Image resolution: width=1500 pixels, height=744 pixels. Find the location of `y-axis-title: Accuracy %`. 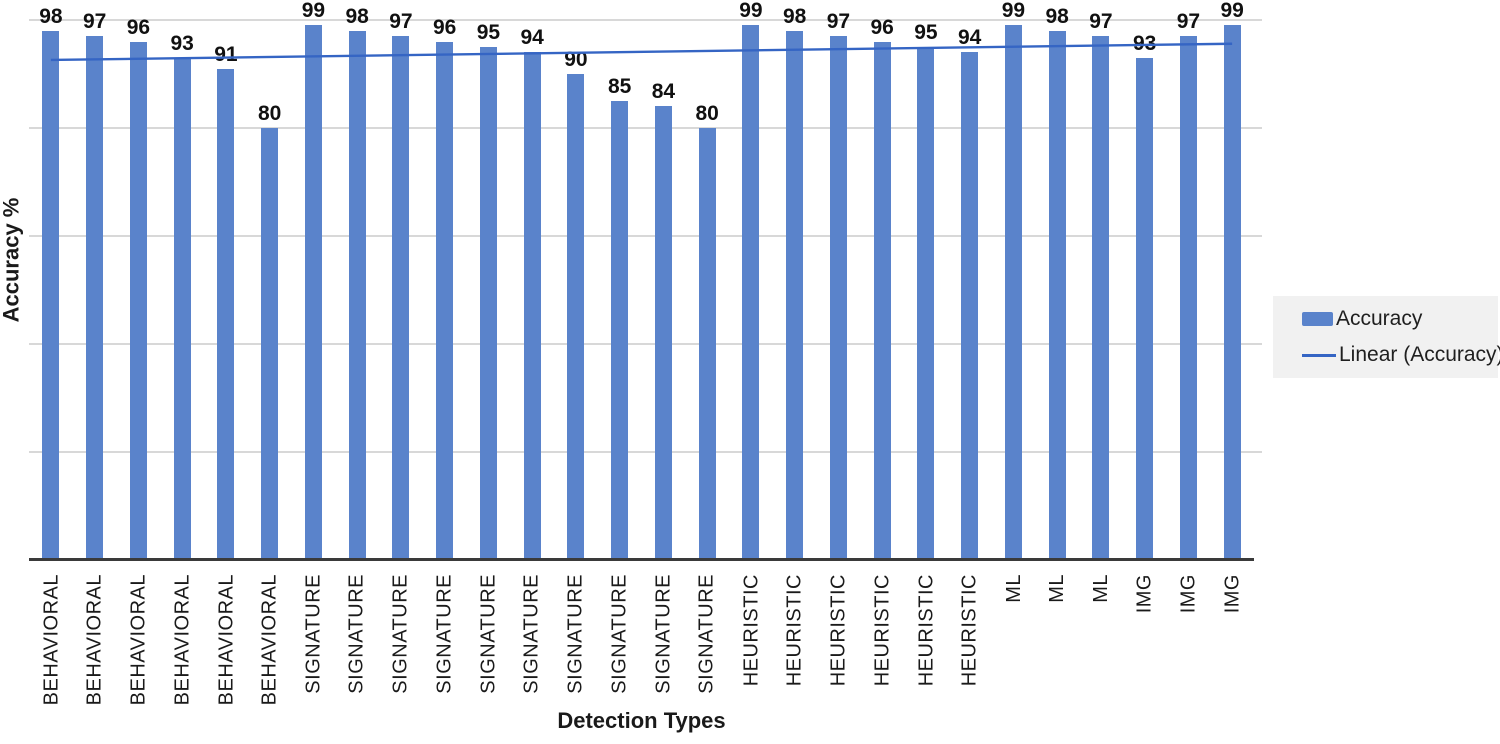

y-axis-title: Accuracy % is located at coordinates (13, 260).